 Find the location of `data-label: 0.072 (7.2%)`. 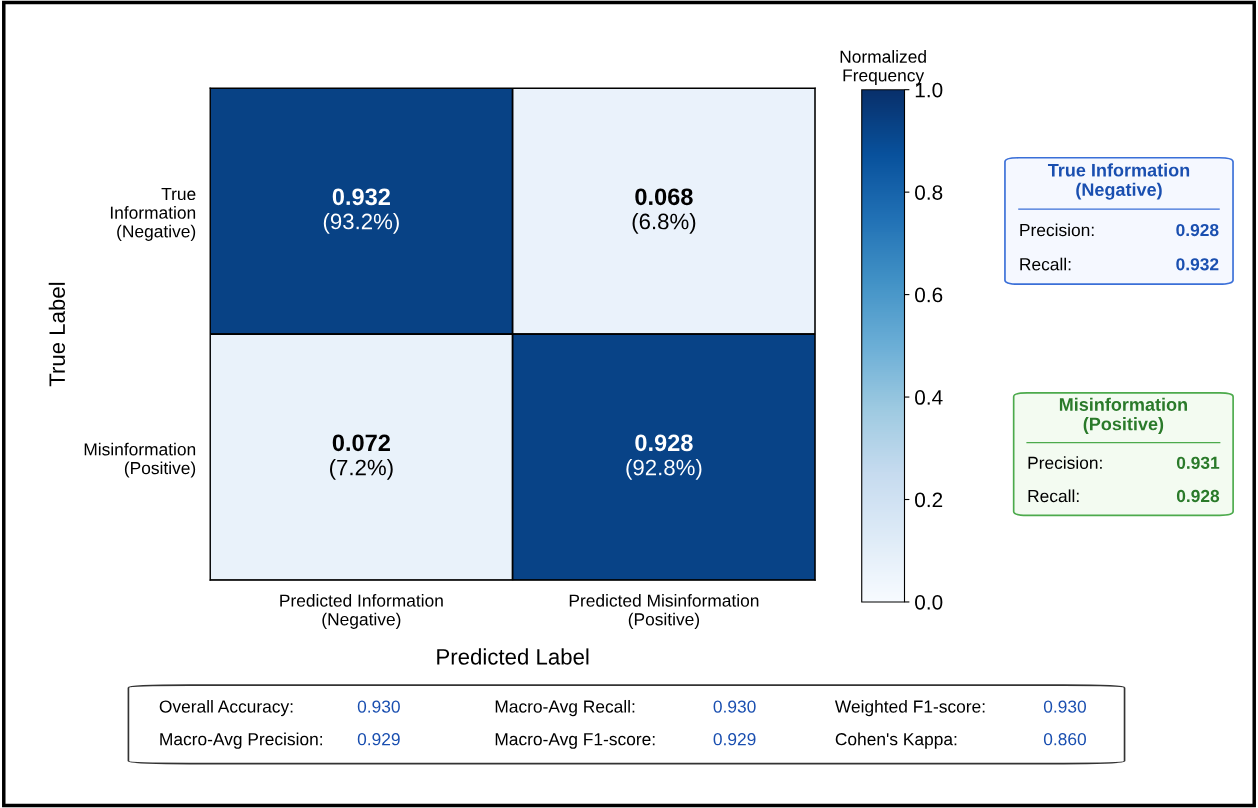

data-label: 0.072 (7.2%) is located at coordinates (361, 457).